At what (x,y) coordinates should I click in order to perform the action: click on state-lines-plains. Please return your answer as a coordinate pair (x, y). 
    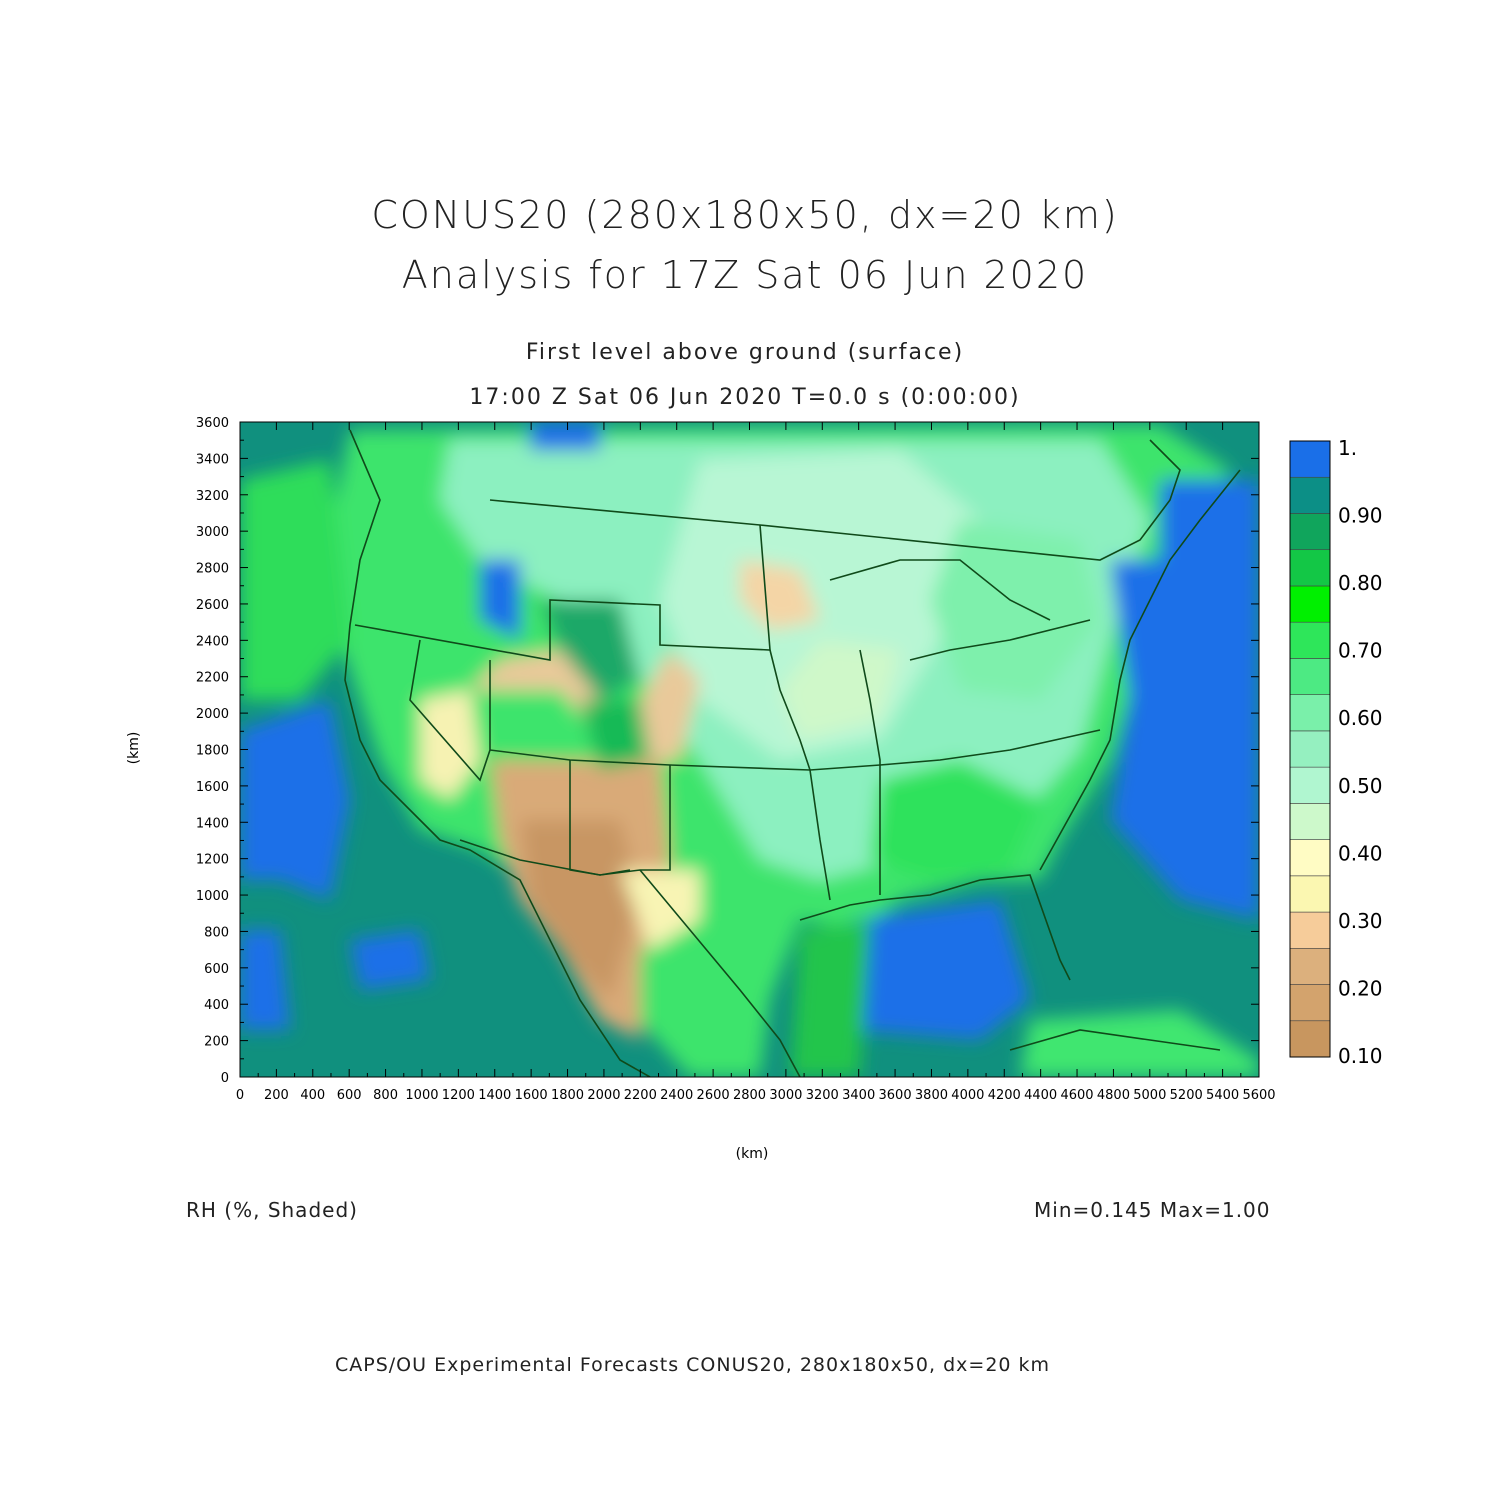
    Looking at the image, I should click on (800, 775).